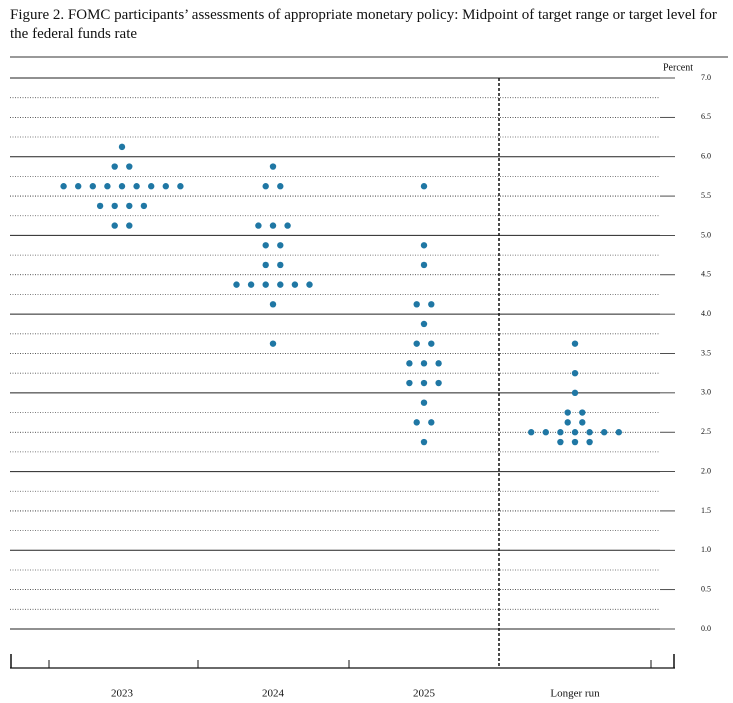  Describe the element at coordinates (706, 313) in the screenshot. I see `y-tick-label: 4.0` at that location.